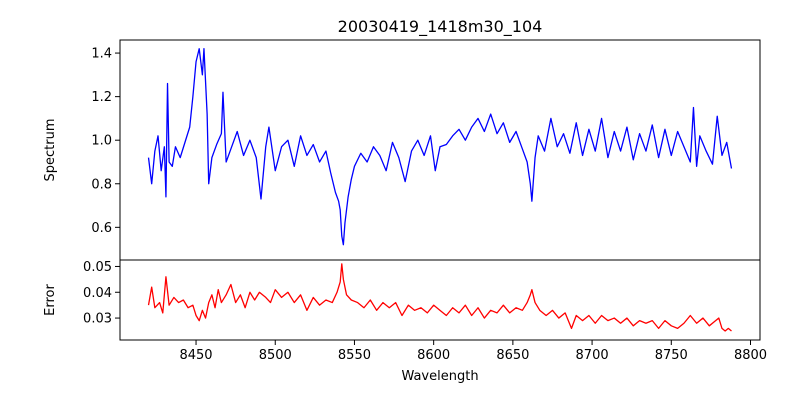 The image size is (800, 400). I want to click on spectrum-axes: 0.6 0.8 1.0 1.2 1.4, so click(105, 141).